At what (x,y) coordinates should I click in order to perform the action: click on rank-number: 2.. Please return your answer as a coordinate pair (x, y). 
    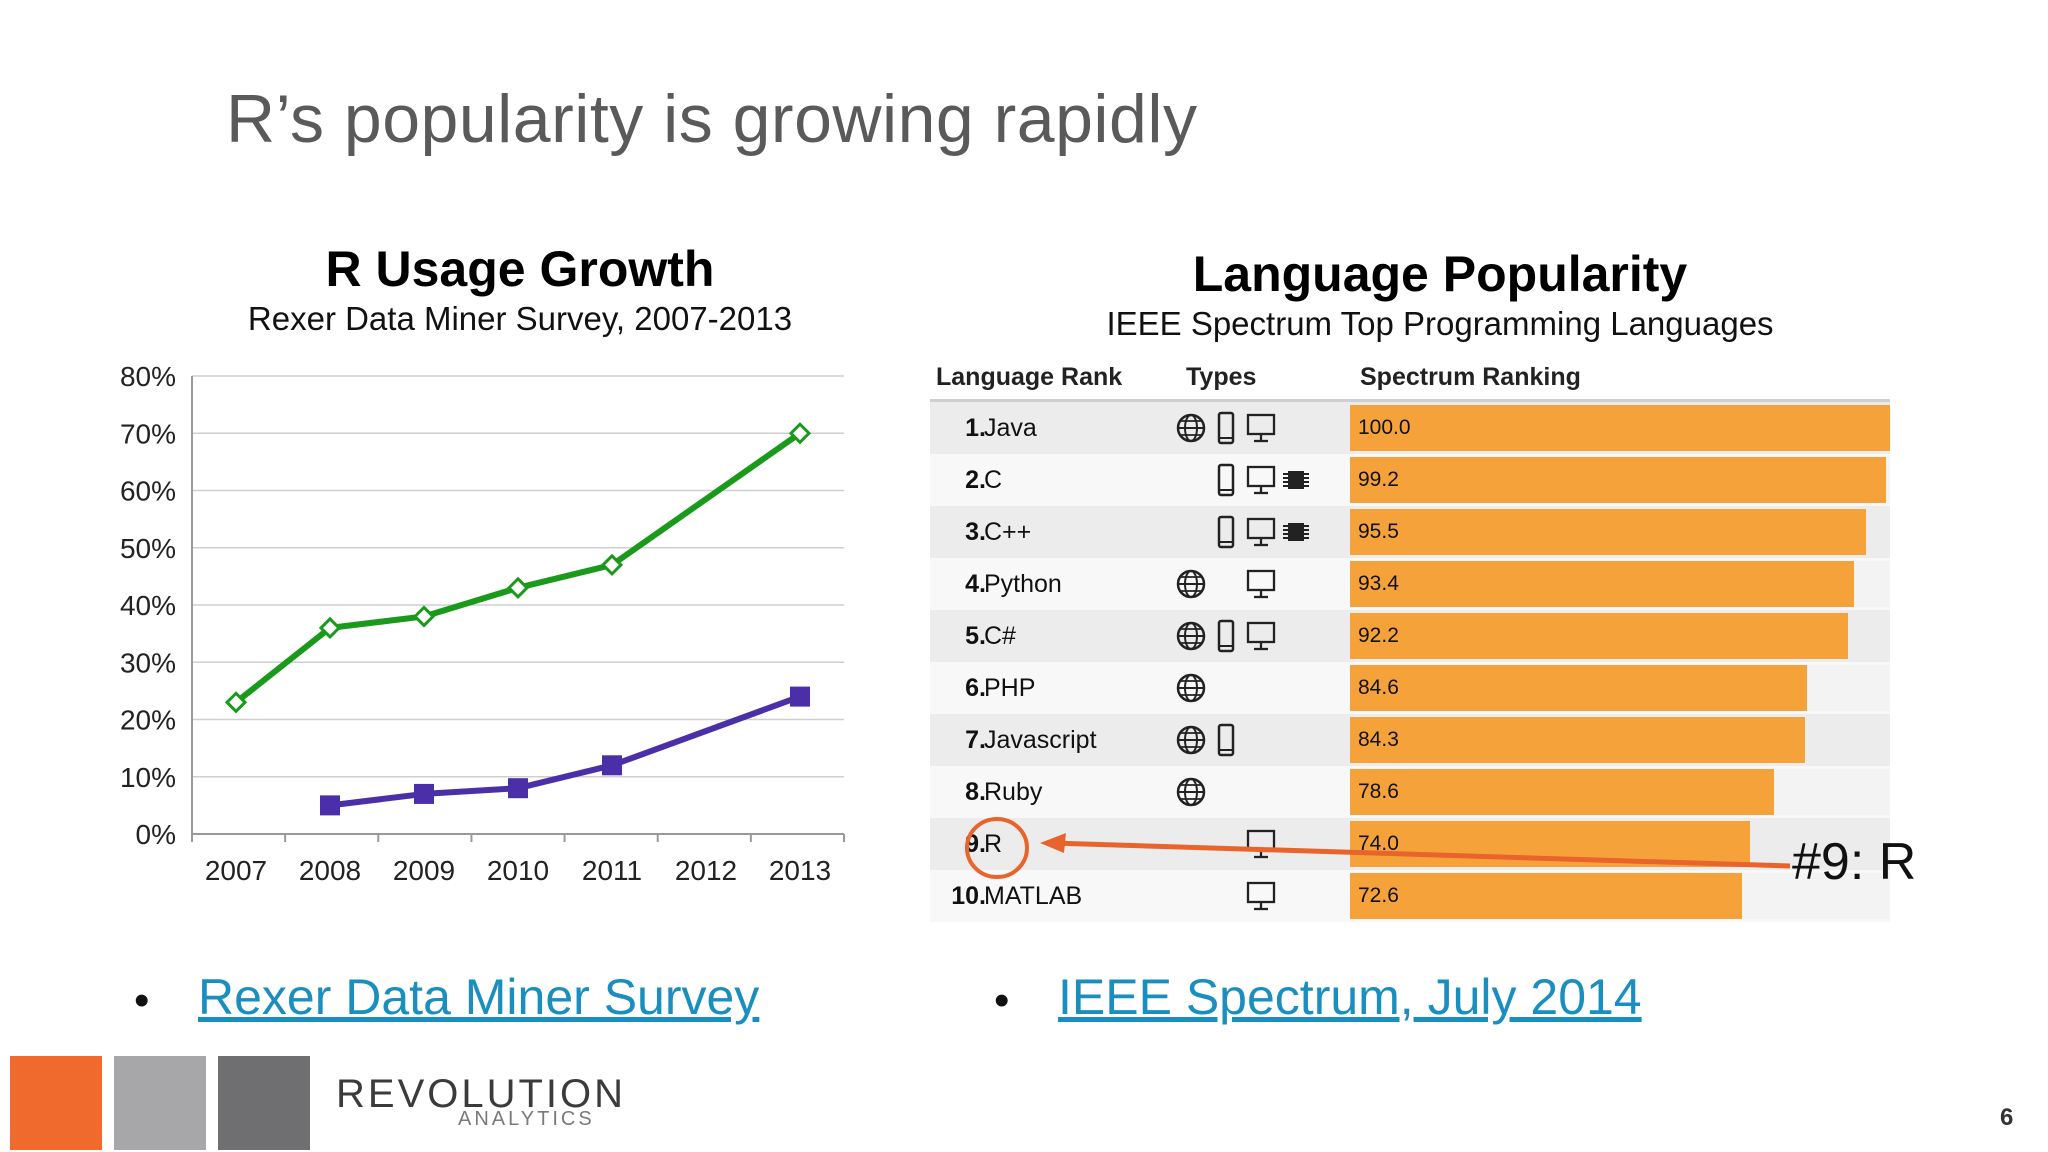
    Looking at the image, I should click on (975, 480).